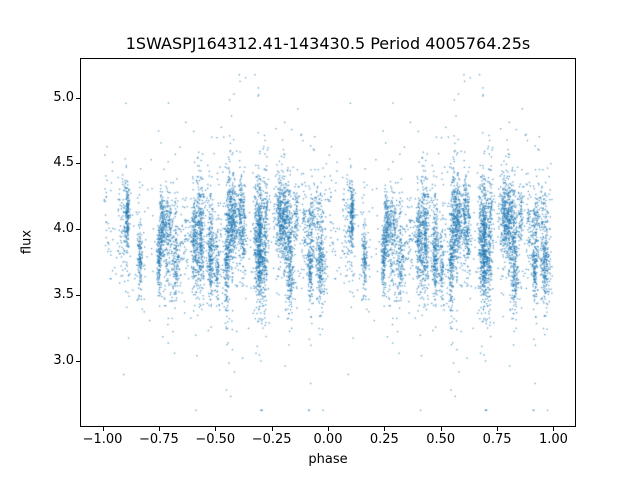 This screenshot has height=480, width=640. I want to click on x-axis-label: phase, so click(328, 459).